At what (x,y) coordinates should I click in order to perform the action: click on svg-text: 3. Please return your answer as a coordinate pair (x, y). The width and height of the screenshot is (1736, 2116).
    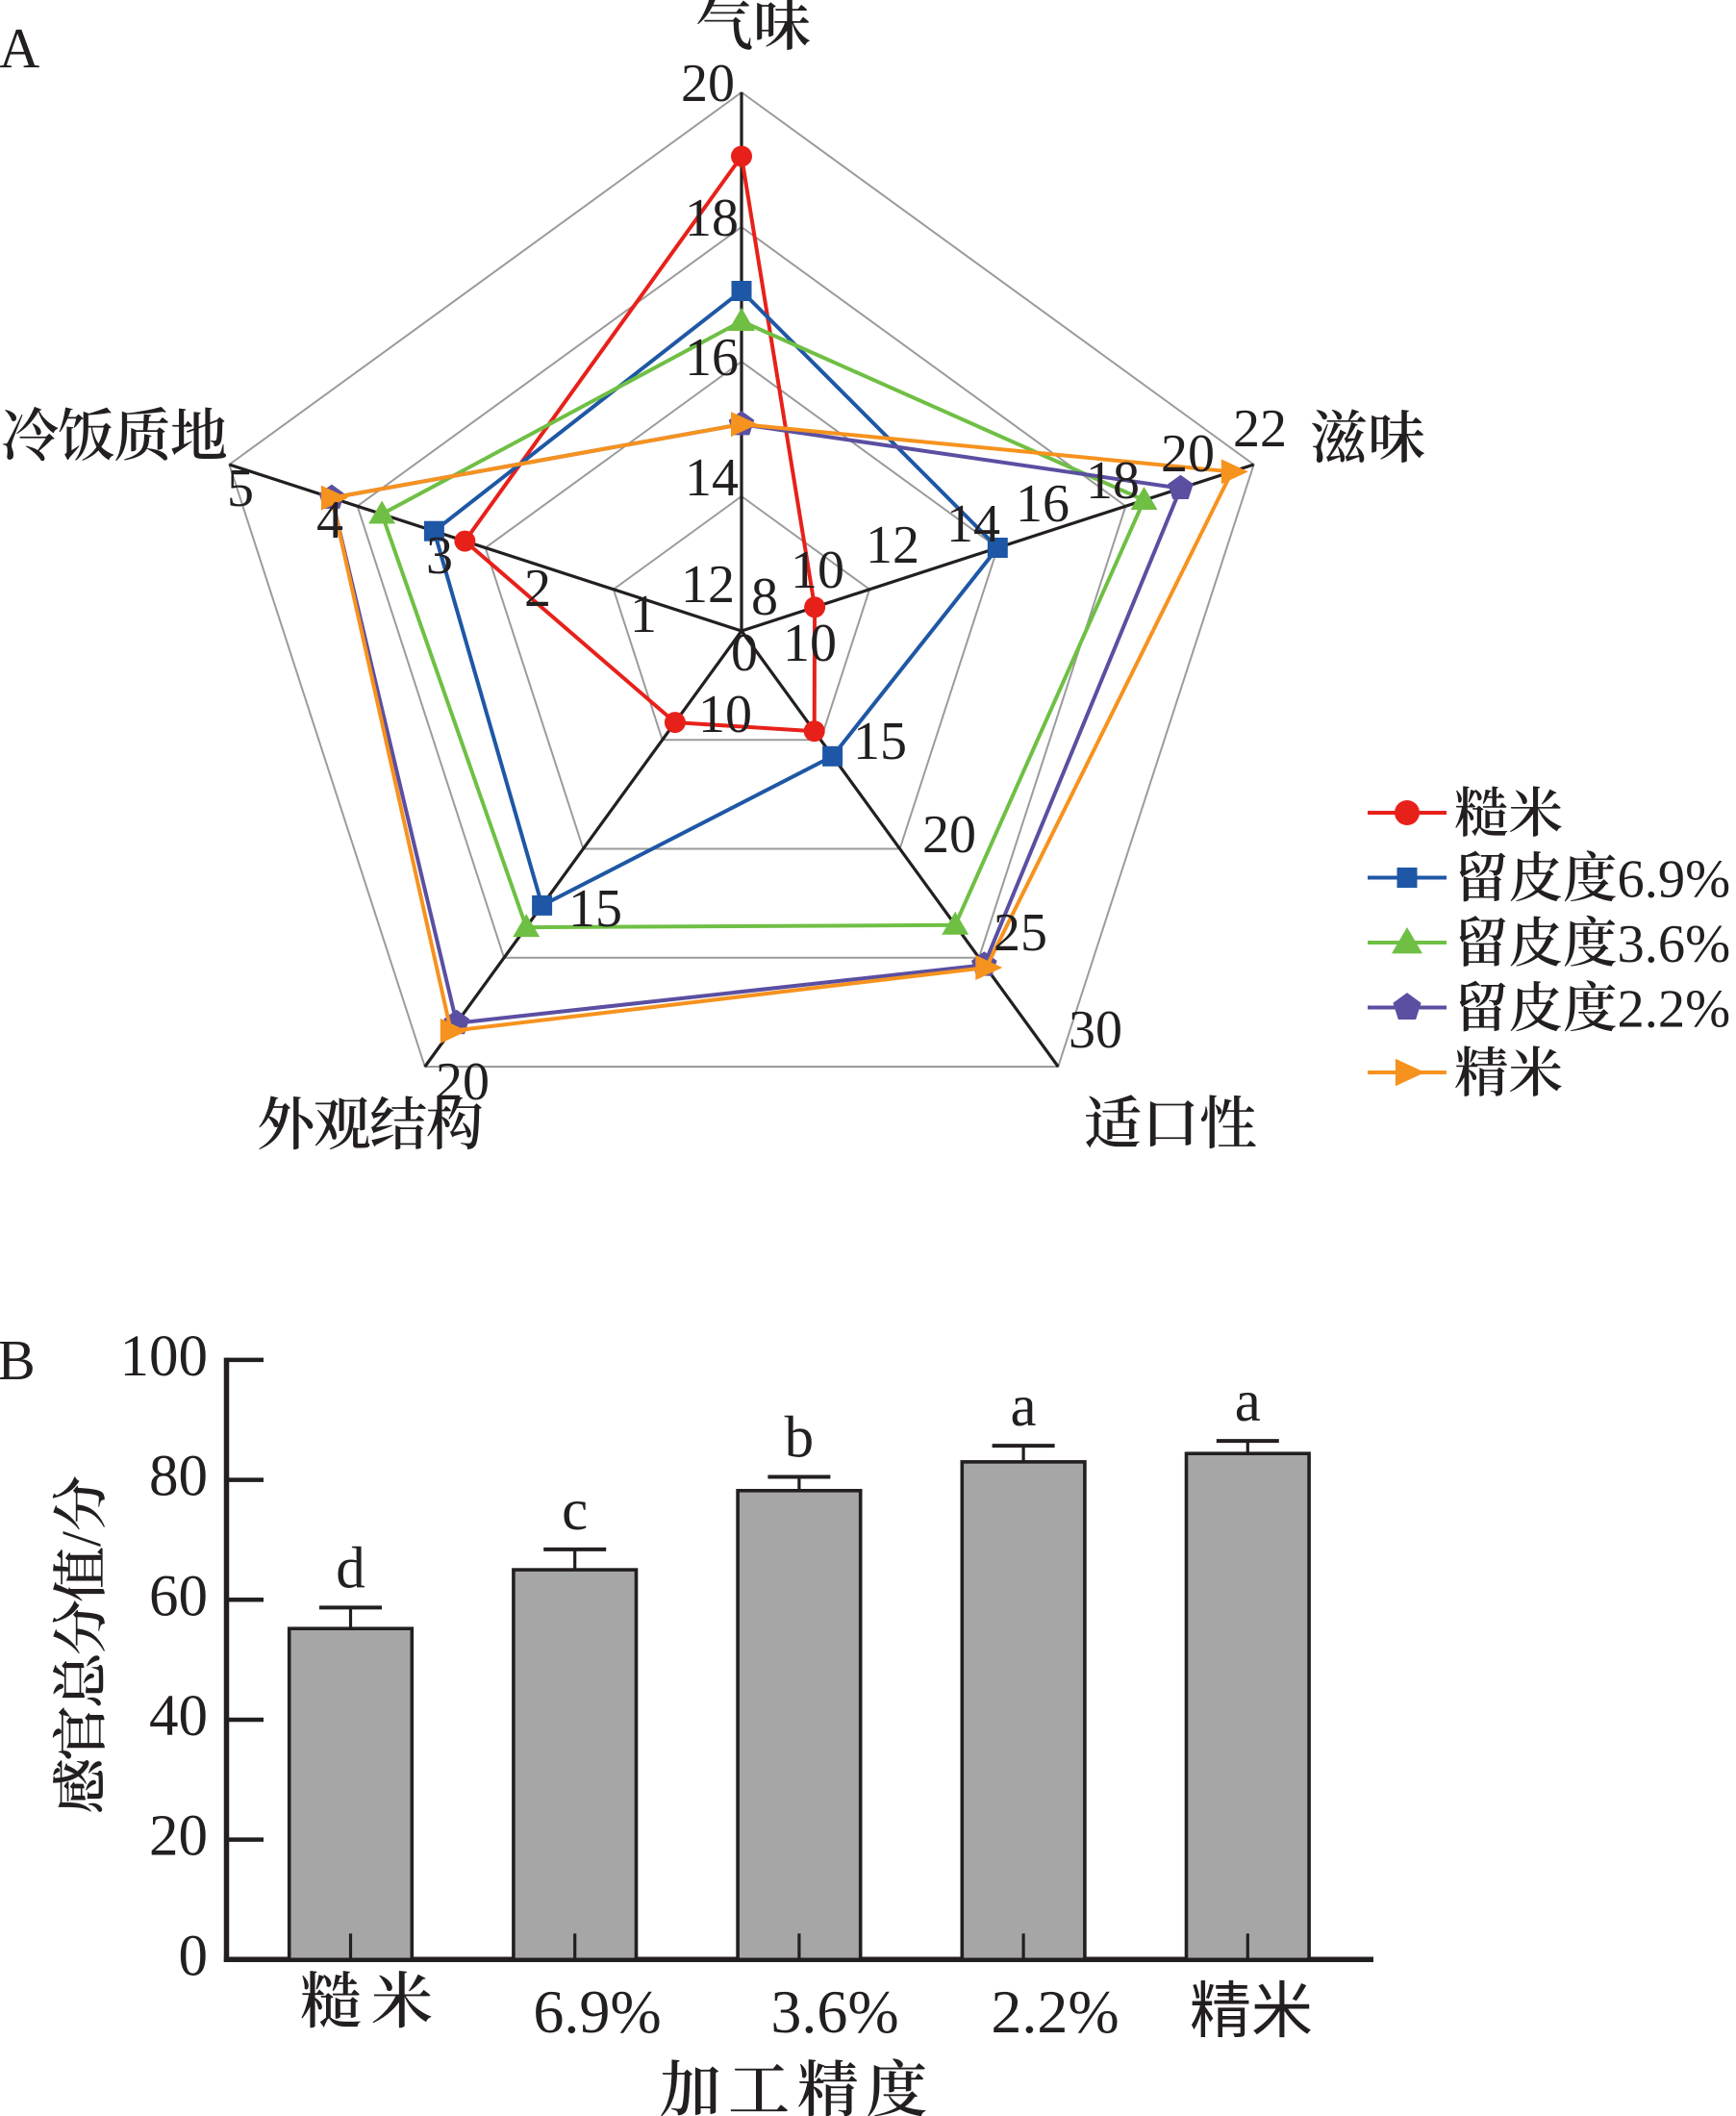
    Looking at the image, I should click on (439, 556).